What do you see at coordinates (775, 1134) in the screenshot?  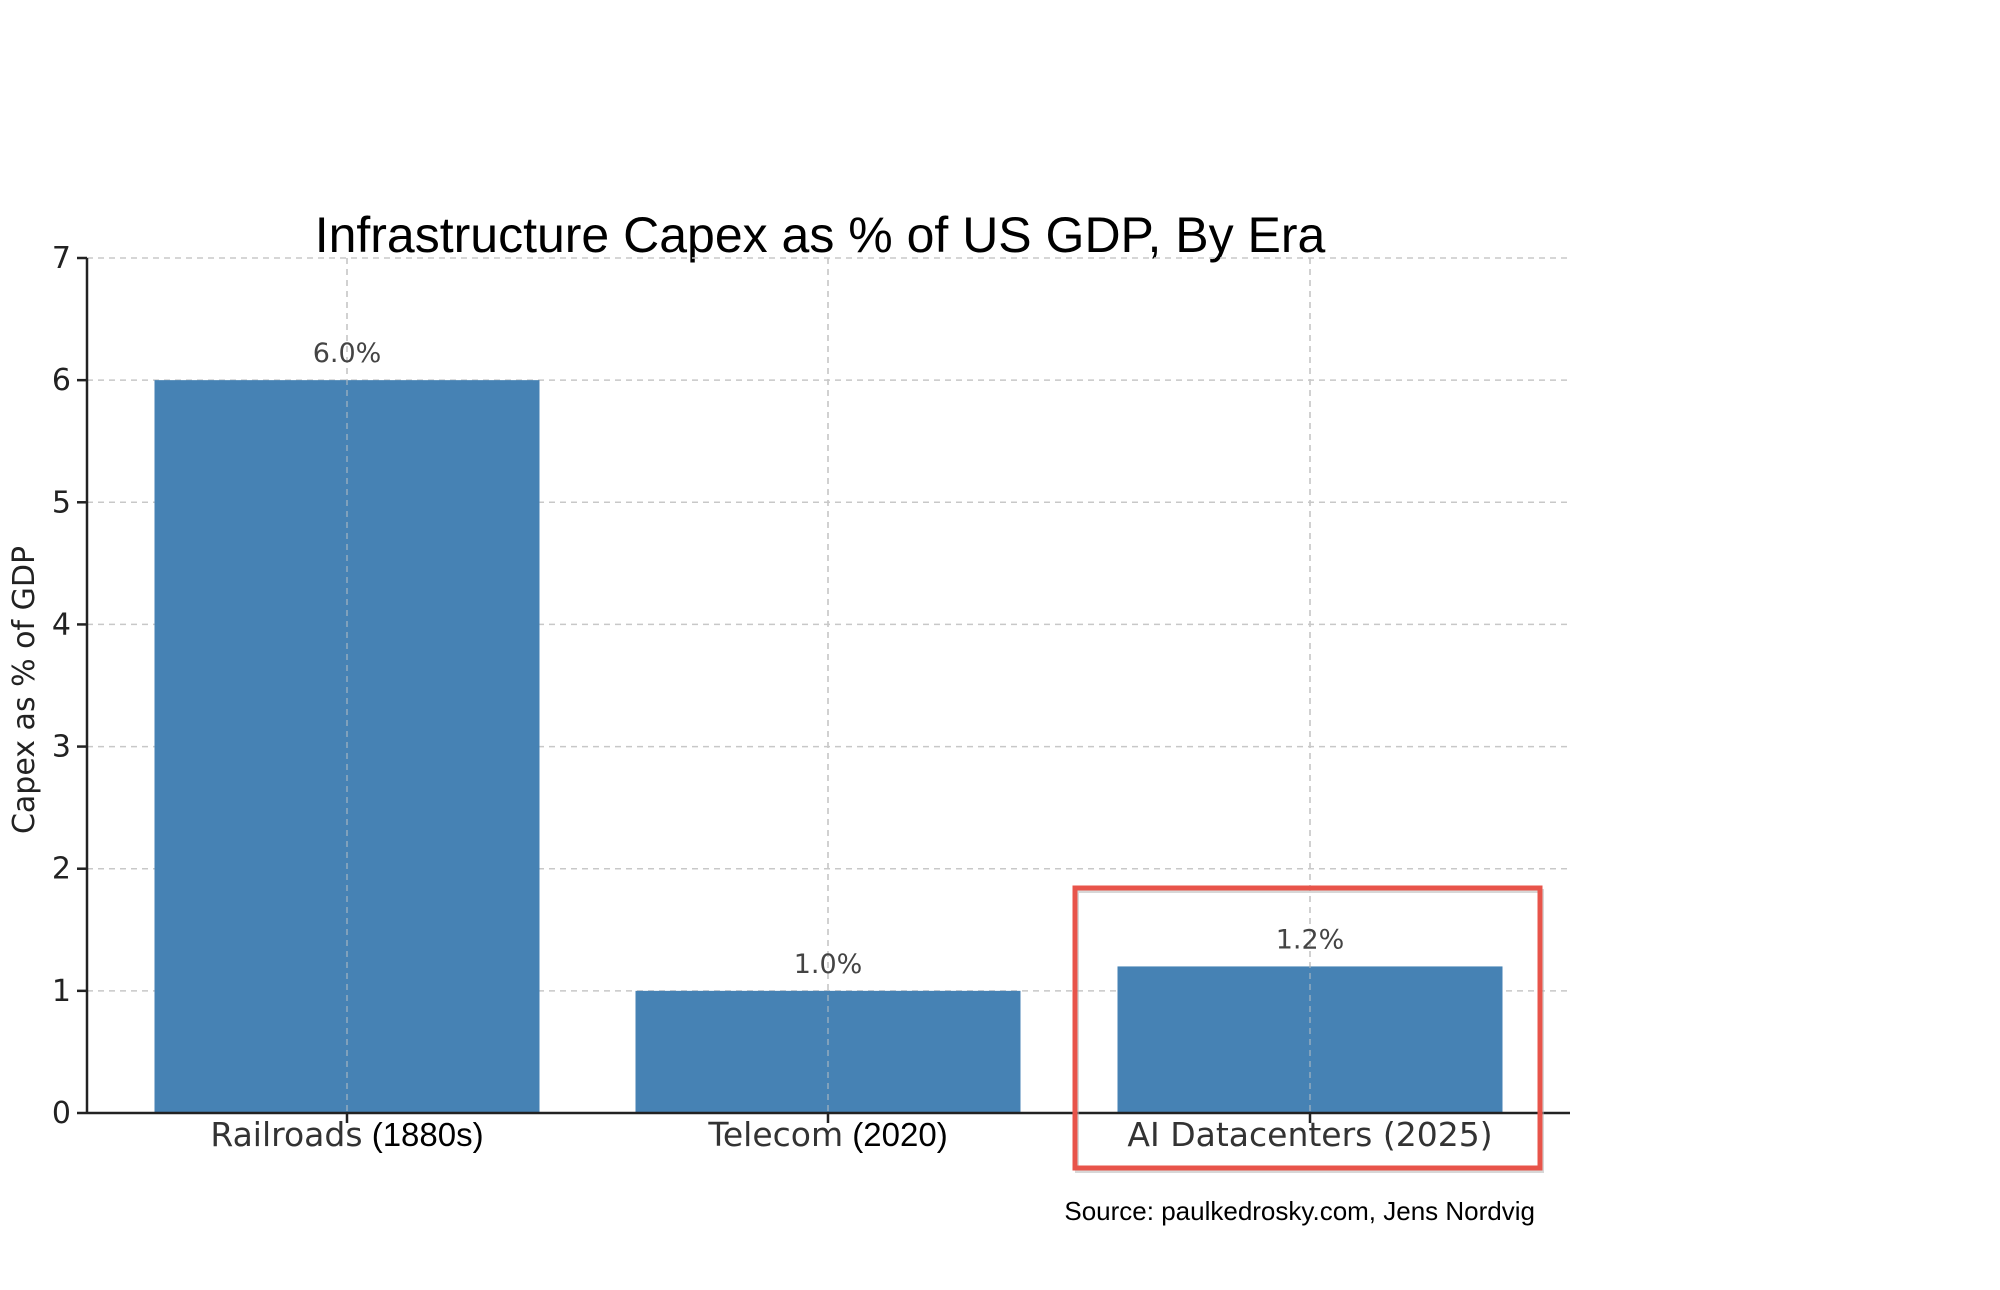 I see `category-name: Telecom` at bounding box center [775, 1134].